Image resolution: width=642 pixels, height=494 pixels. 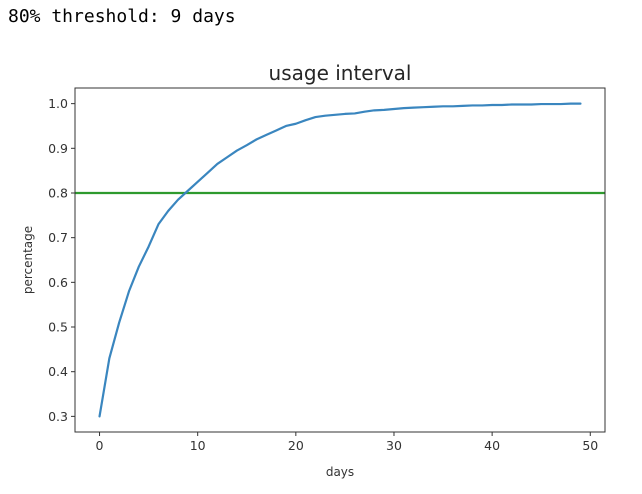 I want to click on x-tick-label: 10, so click(x=198, y=445).